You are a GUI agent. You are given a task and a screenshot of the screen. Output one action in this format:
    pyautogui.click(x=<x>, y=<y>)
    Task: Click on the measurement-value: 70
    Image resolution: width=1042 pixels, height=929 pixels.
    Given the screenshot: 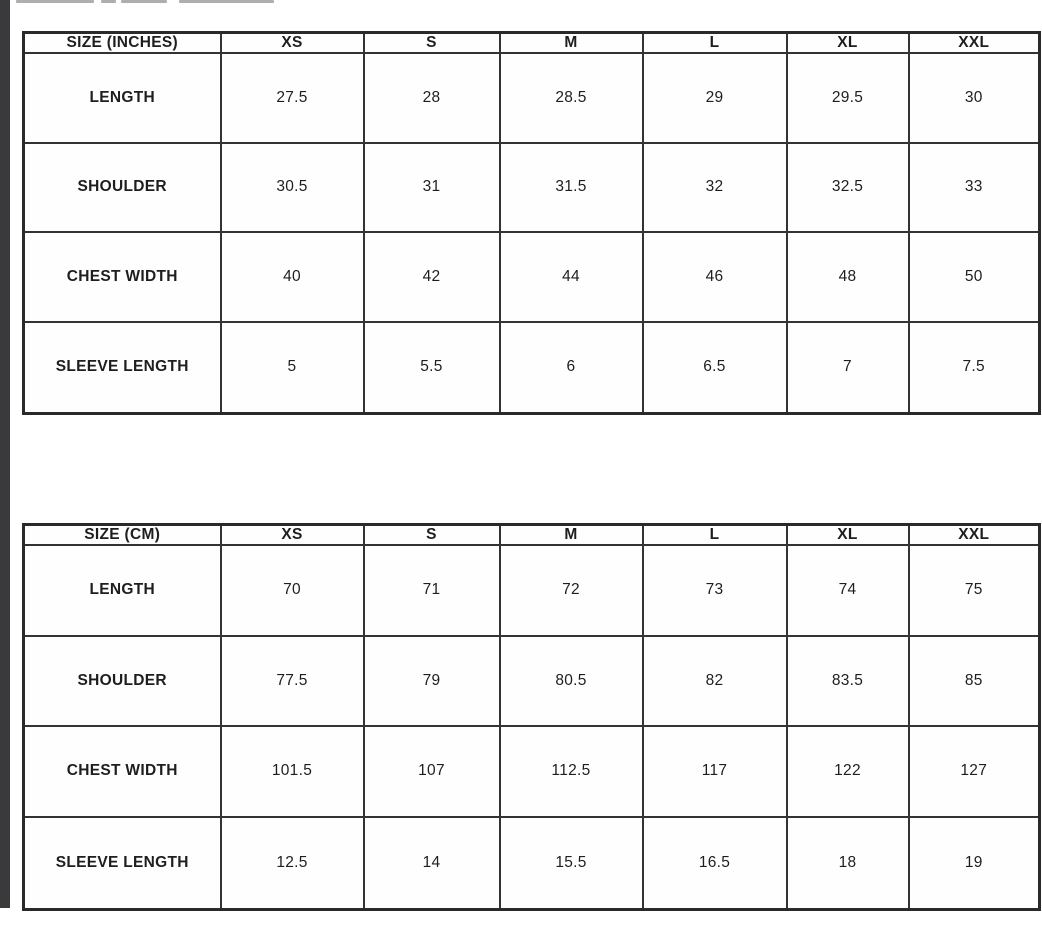 What is the action you would take?
    pyautogui.click(x=292, y=590)
    